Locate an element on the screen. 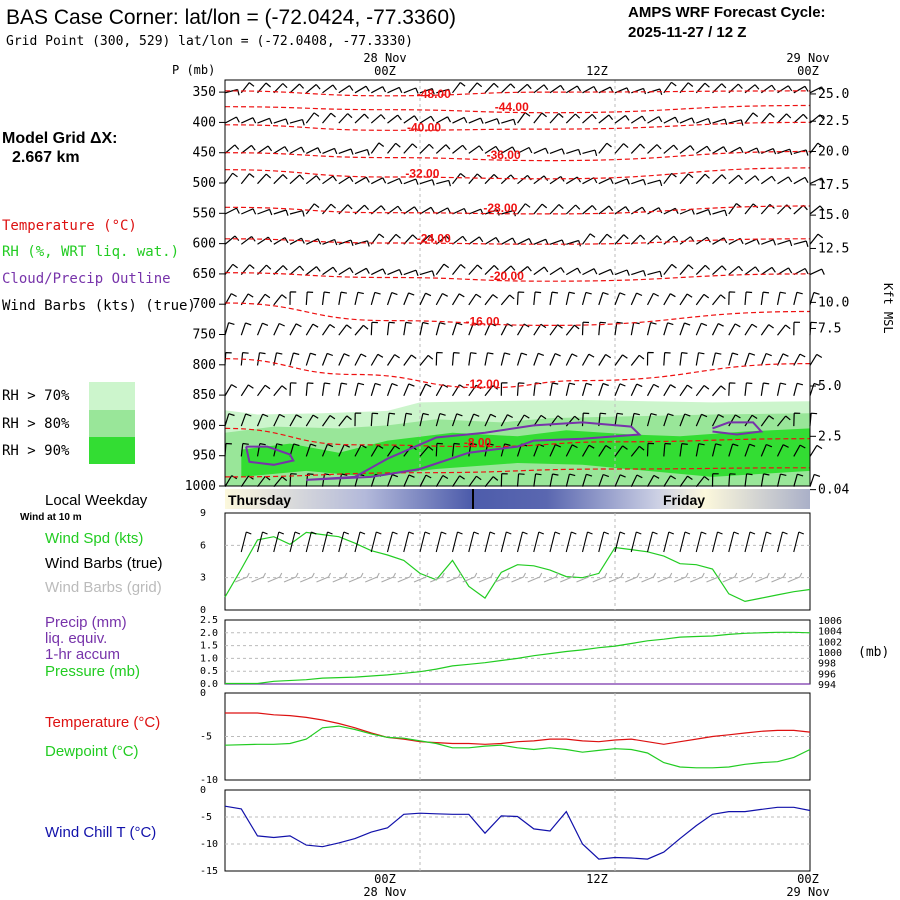 The height and width of the screenshot is (900, 900). pressure-label: Pressure (mb) is located at coordinates (92, 671).